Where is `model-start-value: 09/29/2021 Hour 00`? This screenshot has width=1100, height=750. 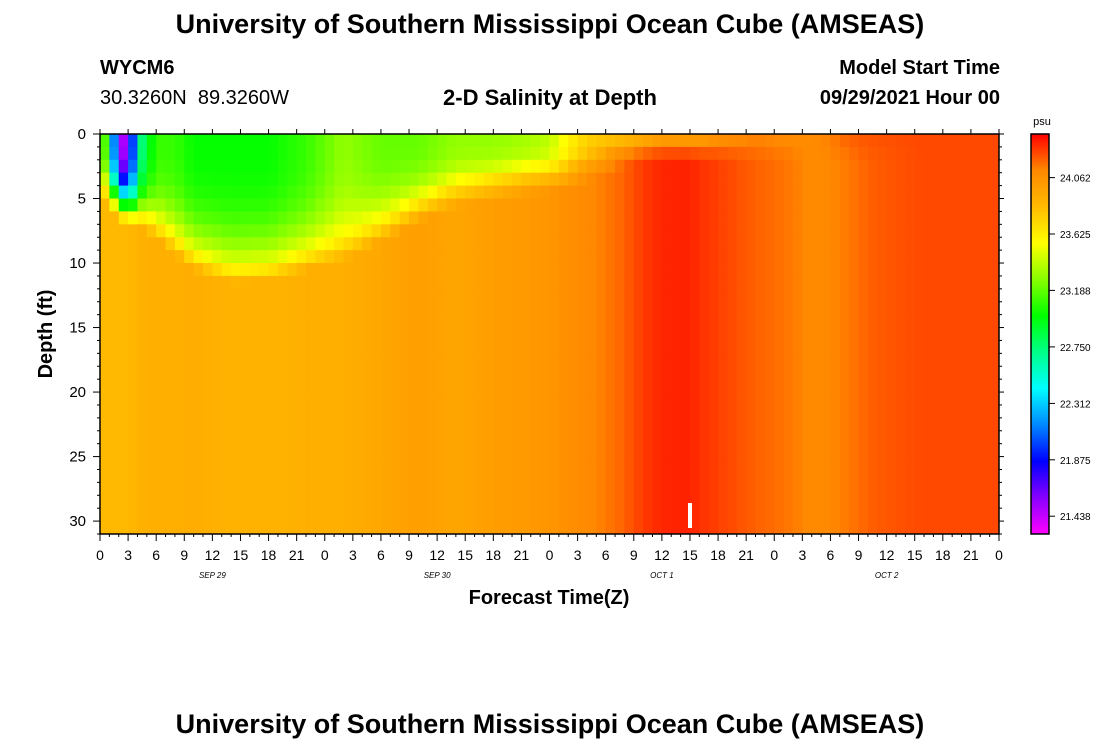
model-start-value: 09/29/2021 Hour 00 is located at coordinates (909, 98).